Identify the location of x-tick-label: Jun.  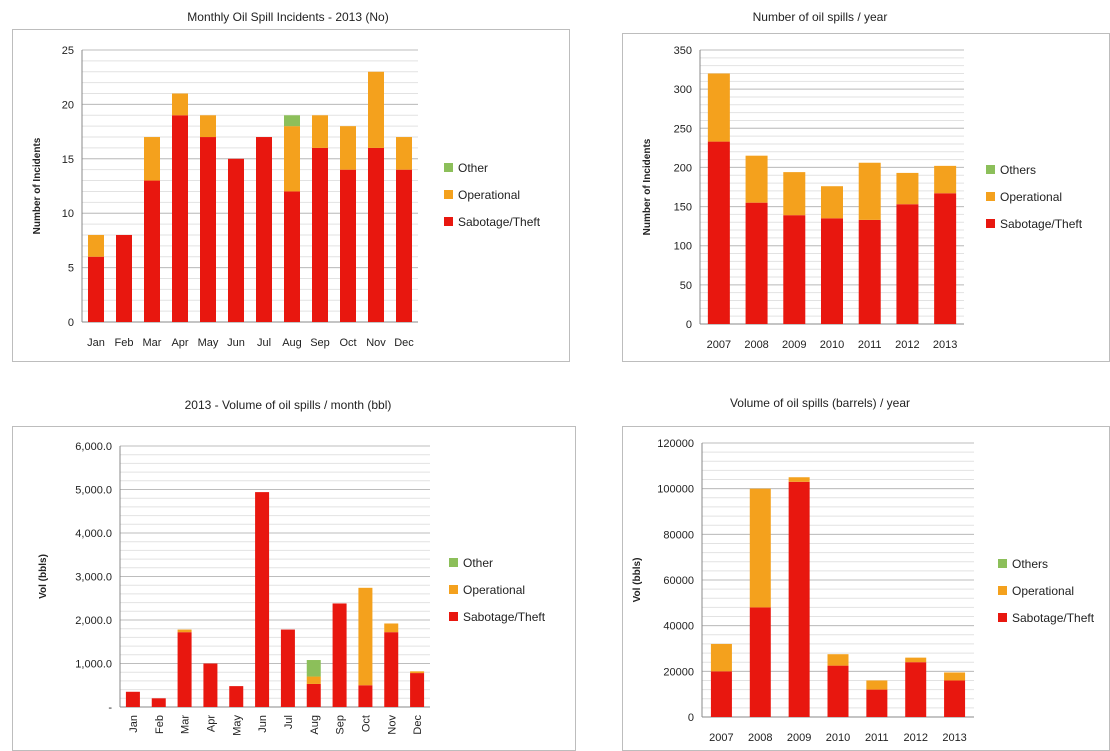
(236, 343).